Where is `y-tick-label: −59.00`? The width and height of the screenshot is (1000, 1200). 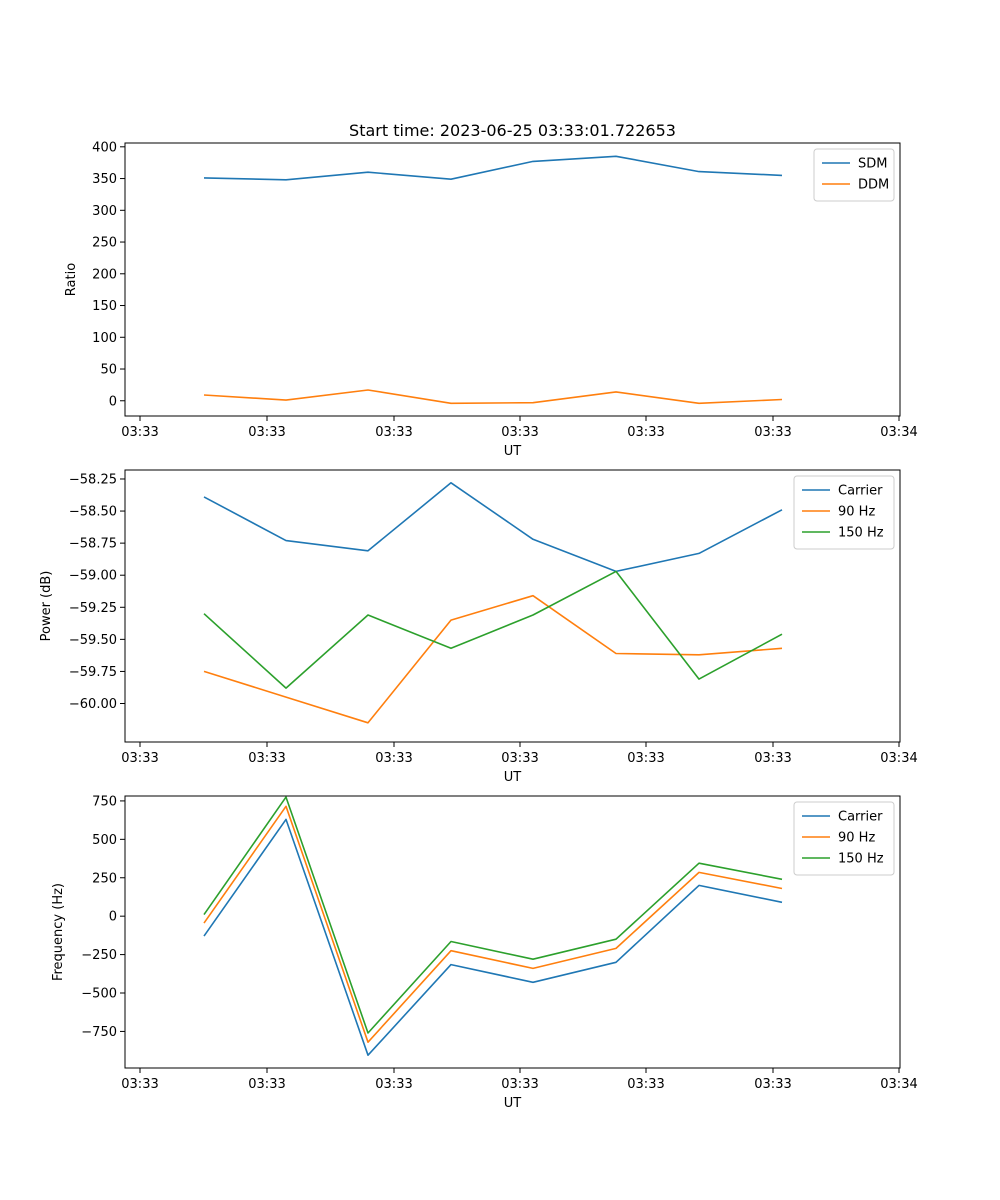 y-tick-label: −59.00 is located at coordinates (93, 576).